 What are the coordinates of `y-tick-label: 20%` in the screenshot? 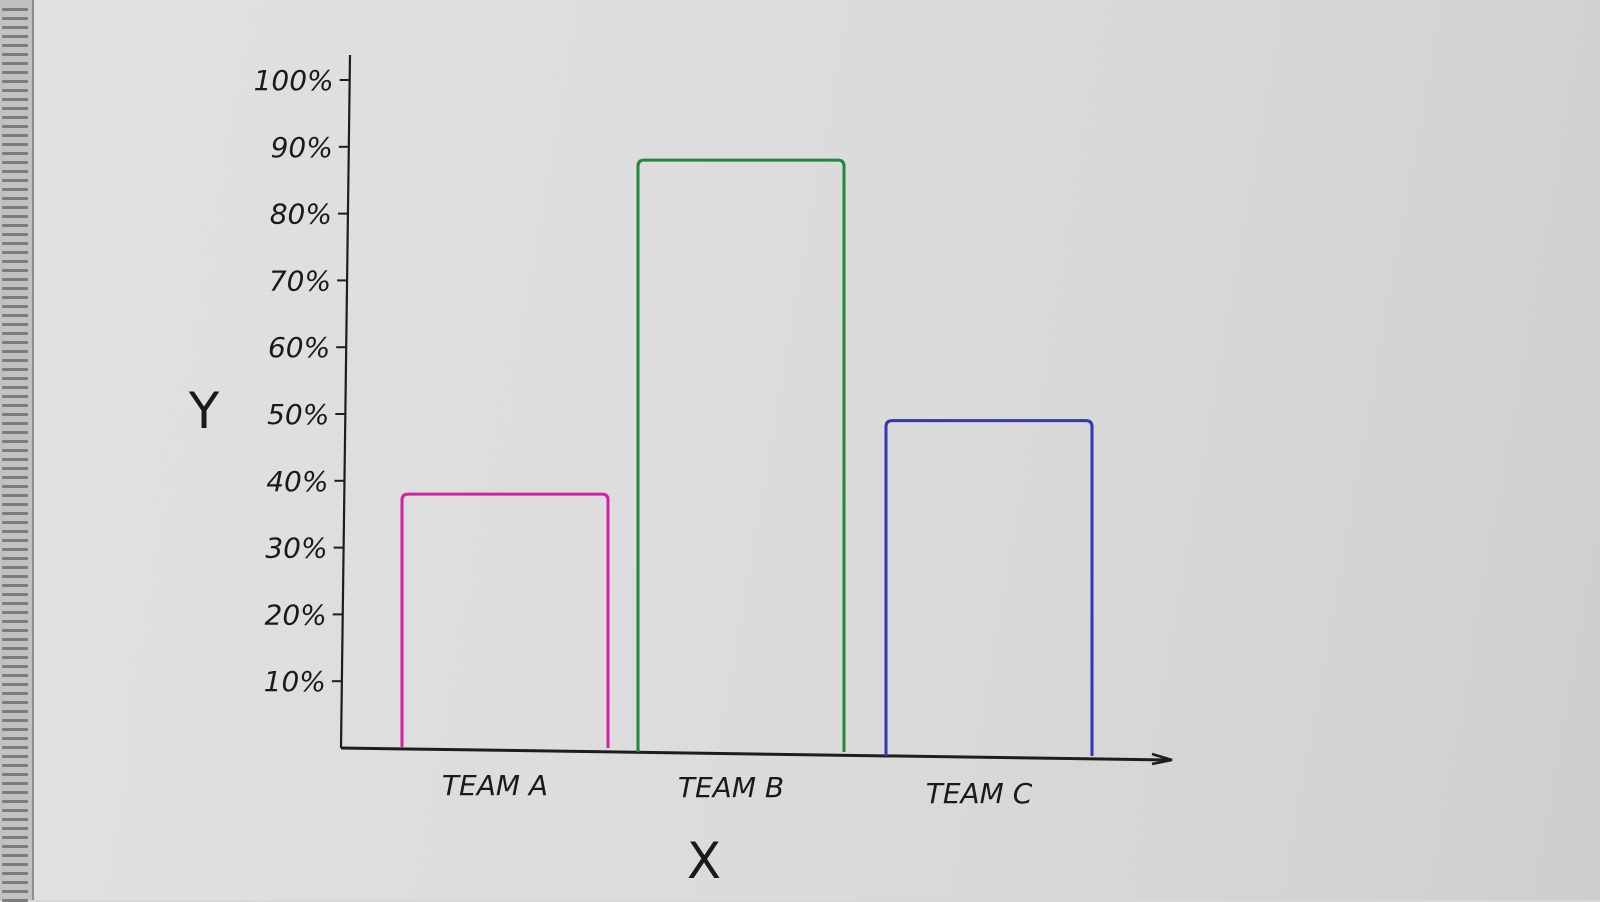 It's located at (296, 614).